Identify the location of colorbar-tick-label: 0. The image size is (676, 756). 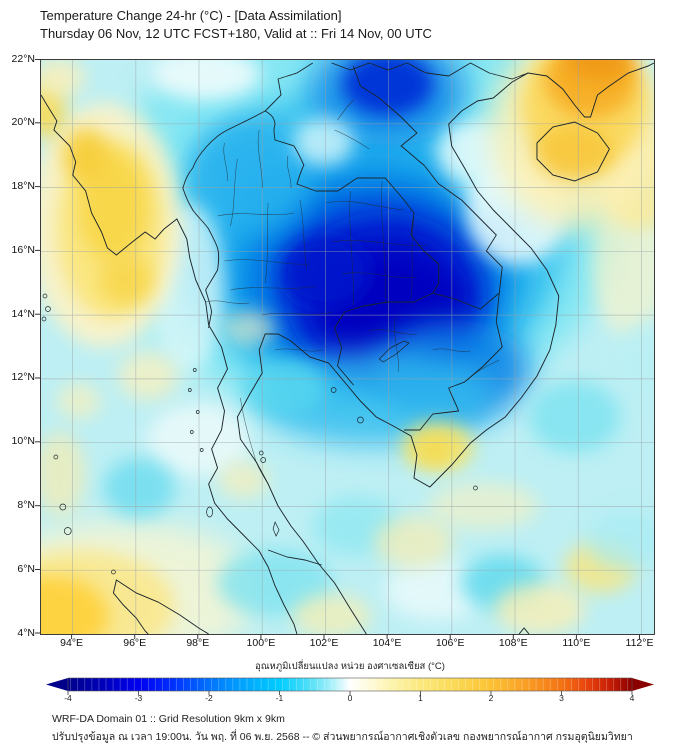
(350, 698).